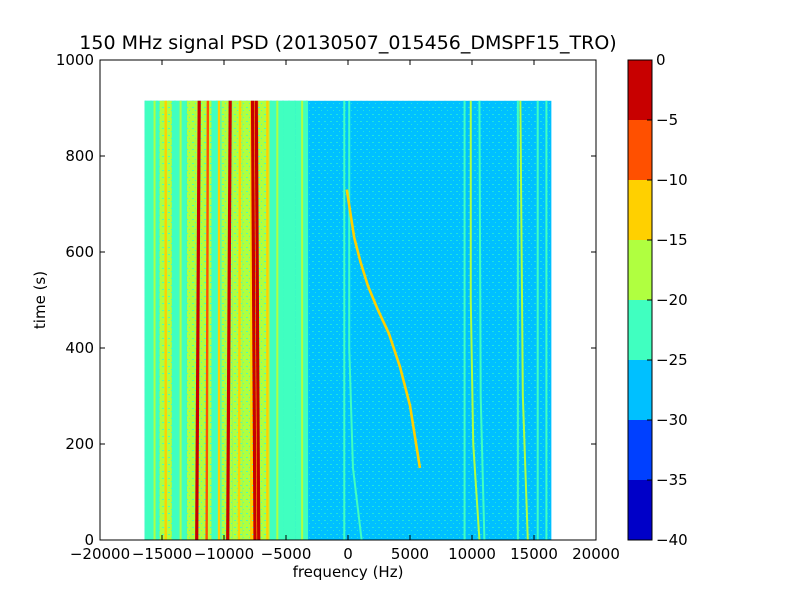  Describe the element at coordinates (672, 480) in the screenshot. I see `colorbar-tick-label: −35` at that location.